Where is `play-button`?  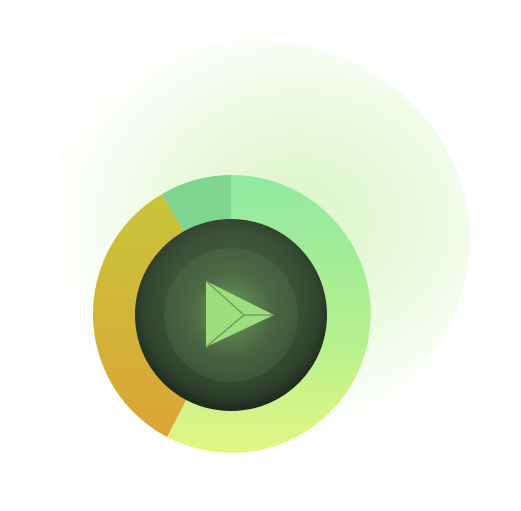
play-button is located at coordinates (231, 315).